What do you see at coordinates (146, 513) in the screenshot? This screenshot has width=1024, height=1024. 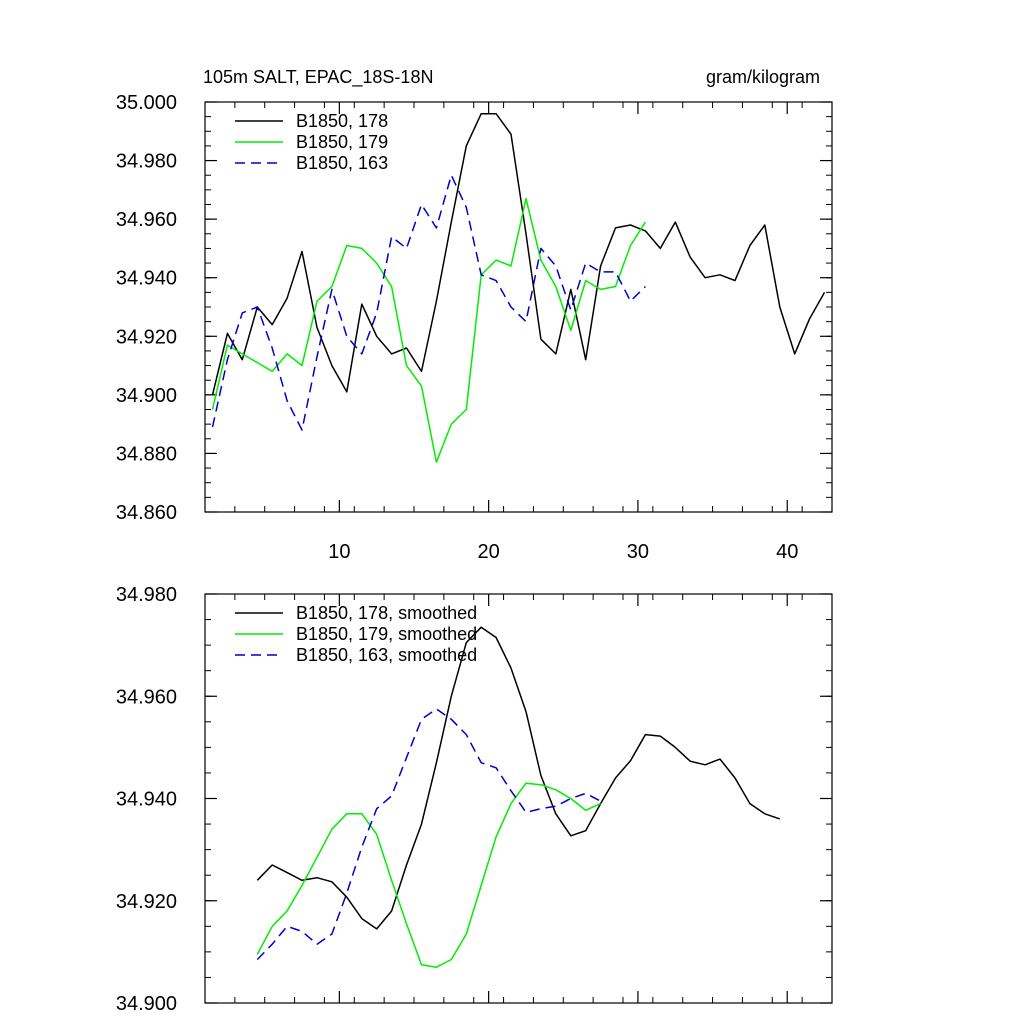 I see `y-tick-label: 34.860` at bounding box center [146, 513].